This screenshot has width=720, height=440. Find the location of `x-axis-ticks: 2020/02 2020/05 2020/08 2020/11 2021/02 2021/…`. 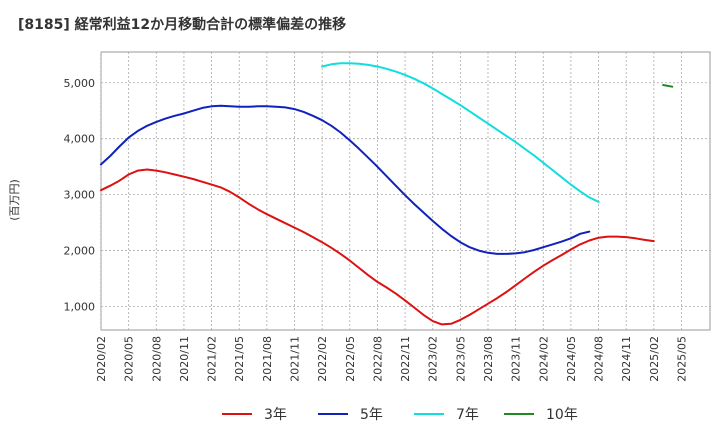

x-axis-ticks: 2020/02 2020/05 2020/08 2020/11 2021/02 2021/… is located at coordinates (391, 359).